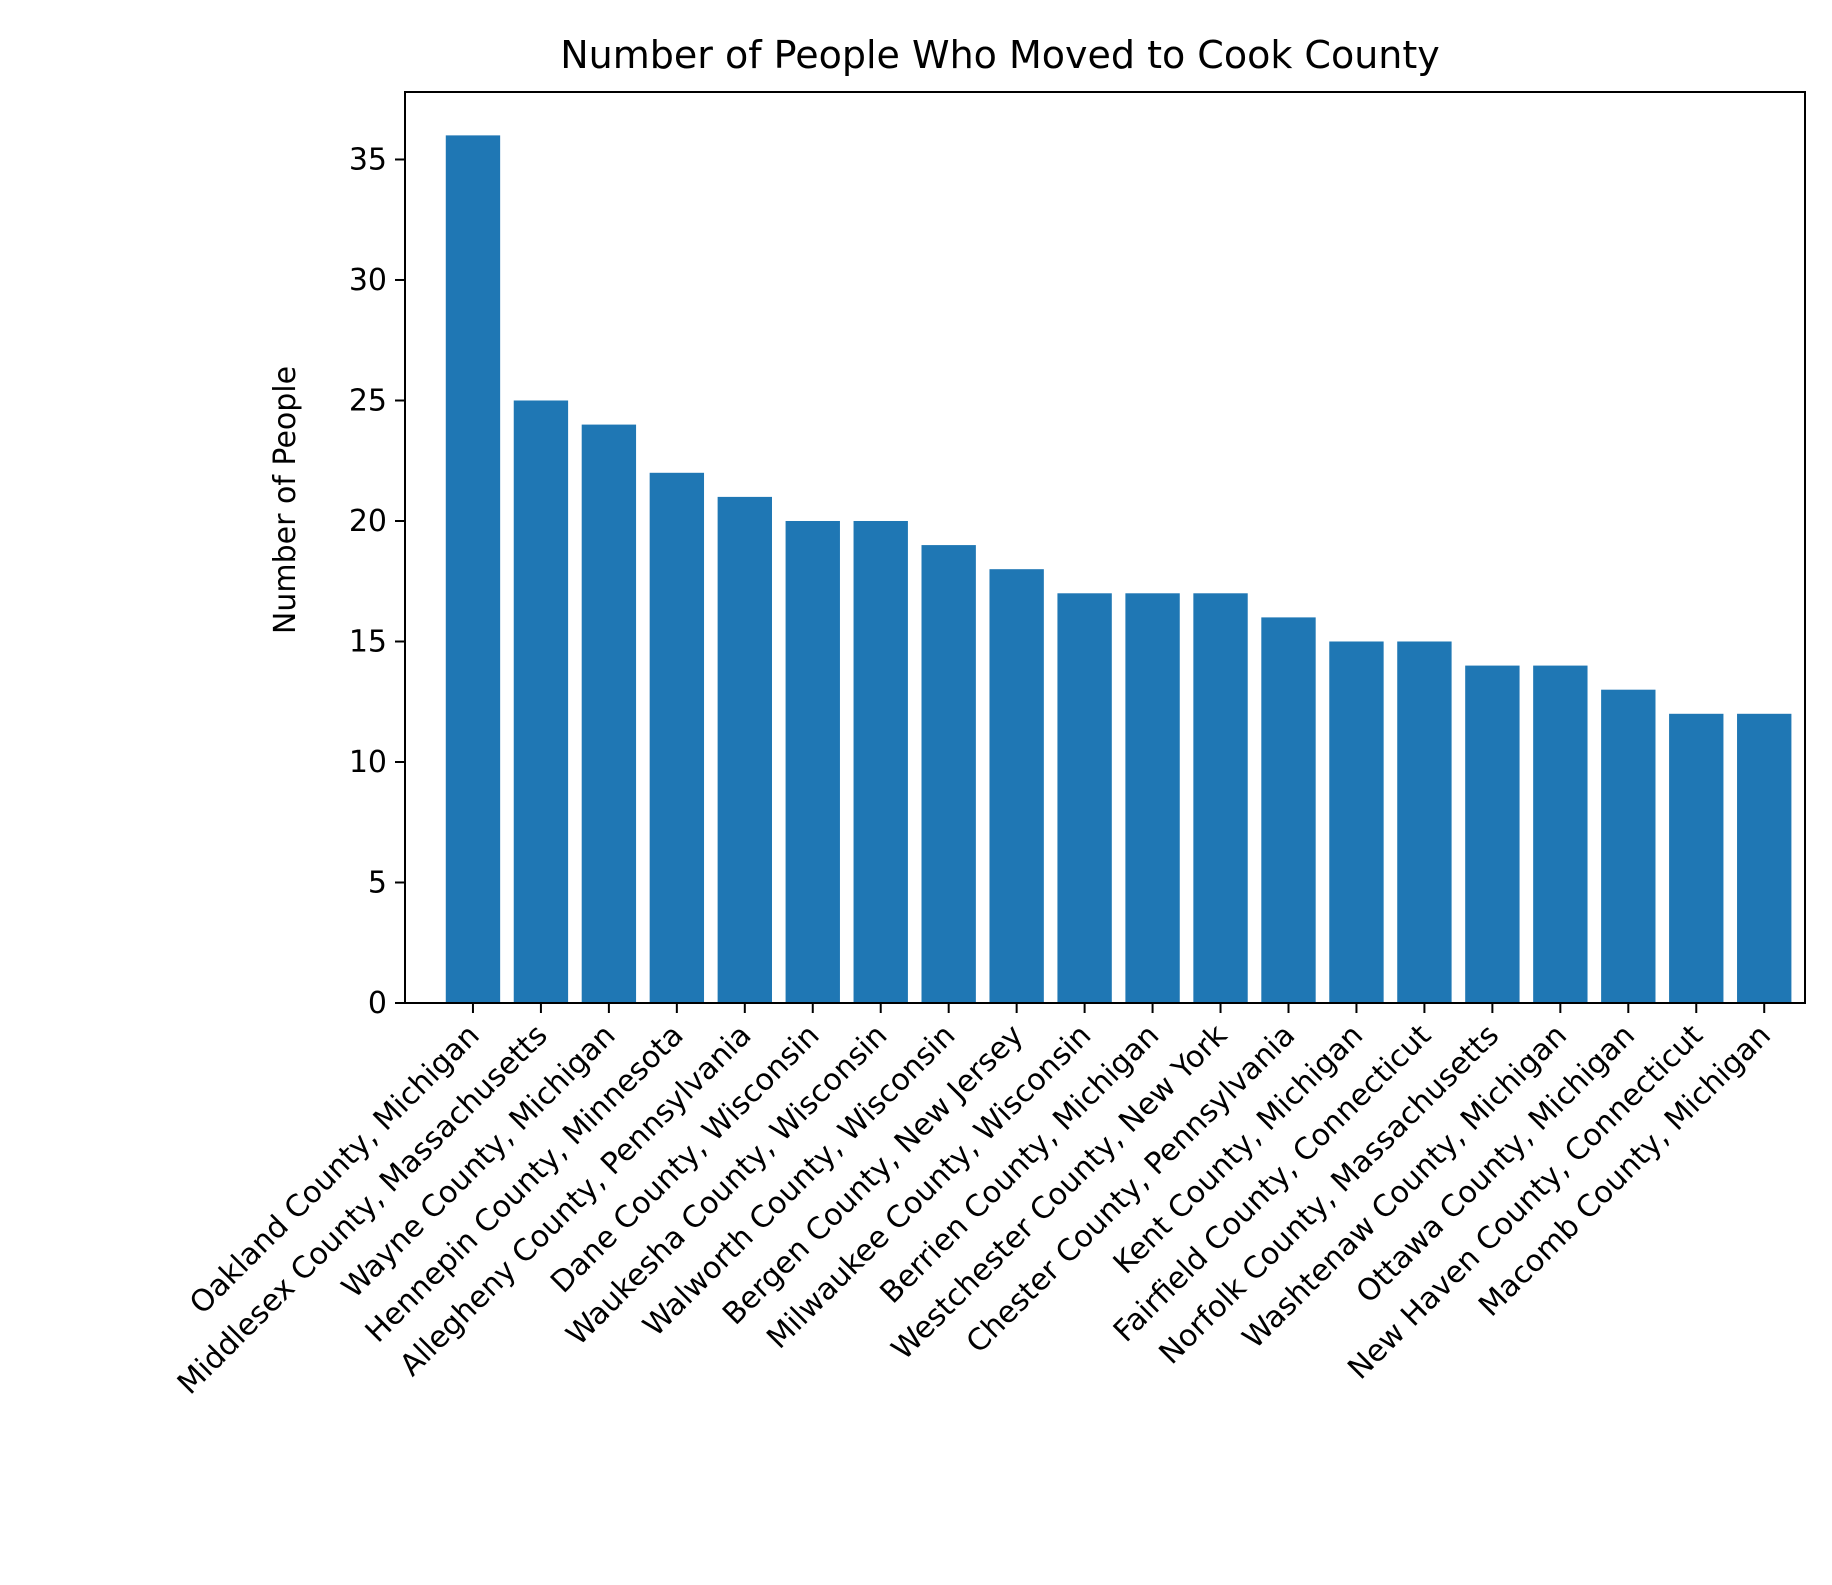 Image resolution: width=1832 pixels, height=1585 pixels. I want to click on y-tick-label-20: 20, so click(368, 521).